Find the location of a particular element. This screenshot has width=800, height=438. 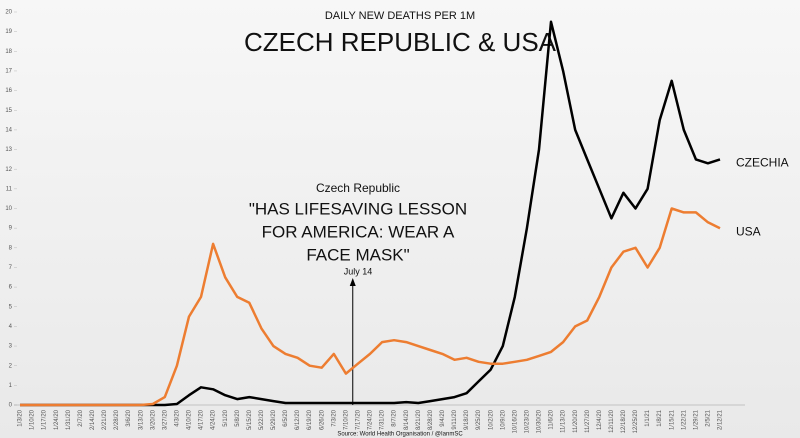

x-tick-label: 3/13/20 is located at coordinates (141, 419).